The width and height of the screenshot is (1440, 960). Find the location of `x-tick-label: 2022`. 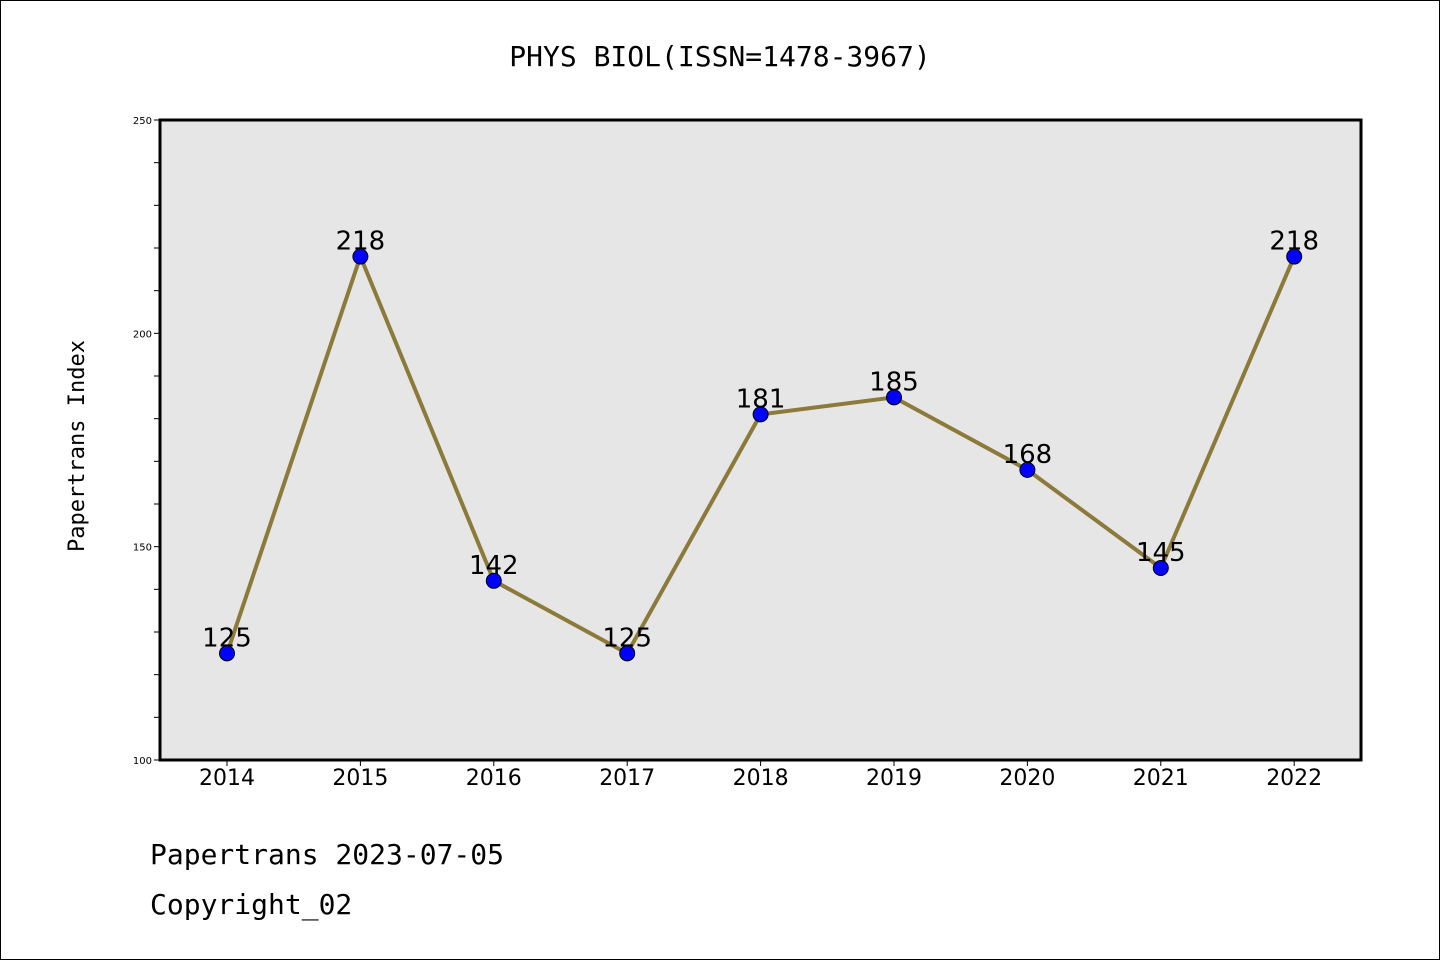

x-tick-label: 2022 is located at coordinates (1294, 778).